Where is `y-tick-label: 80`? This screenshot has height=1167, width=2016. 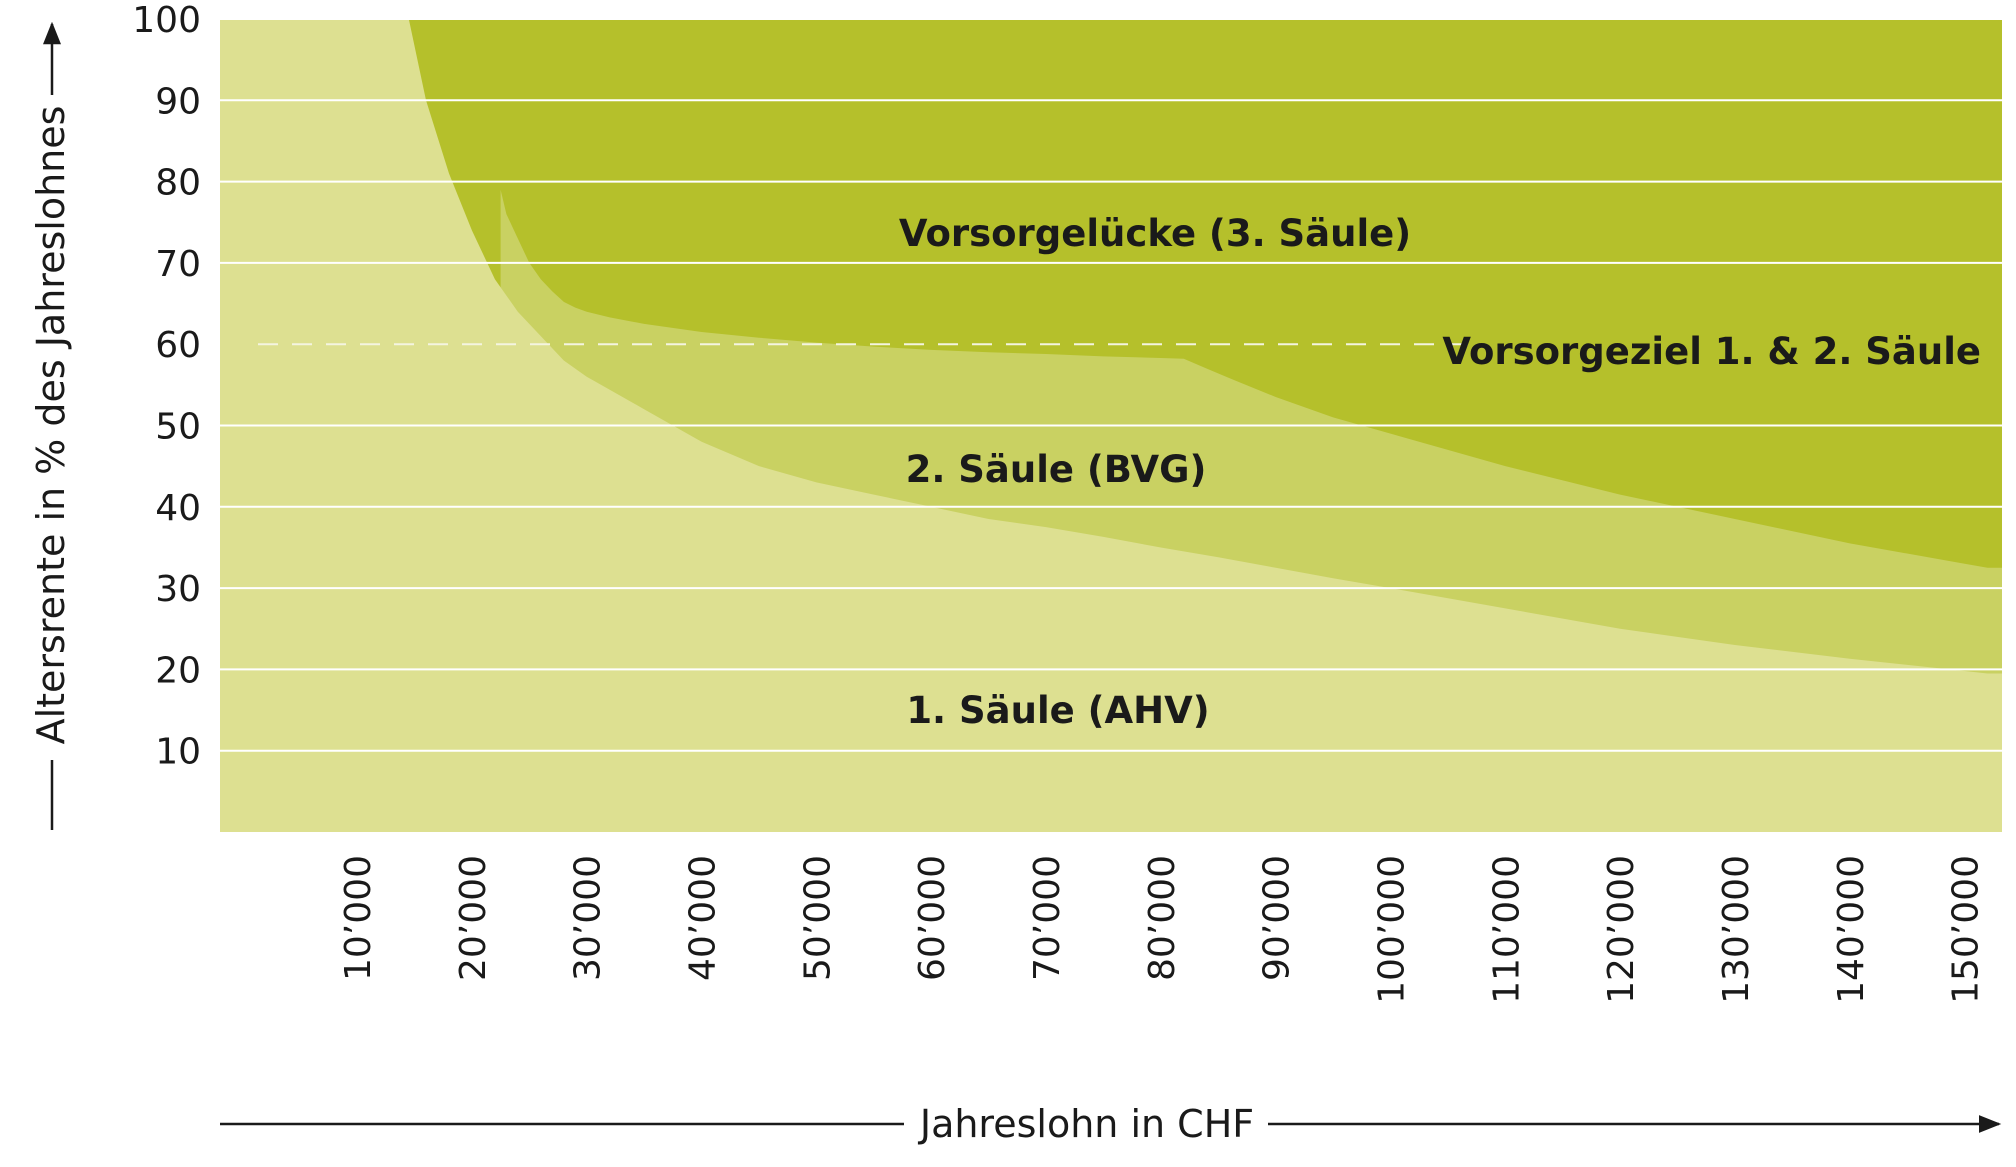 y-tick-label: 80 is located at coordinates (178, 183).